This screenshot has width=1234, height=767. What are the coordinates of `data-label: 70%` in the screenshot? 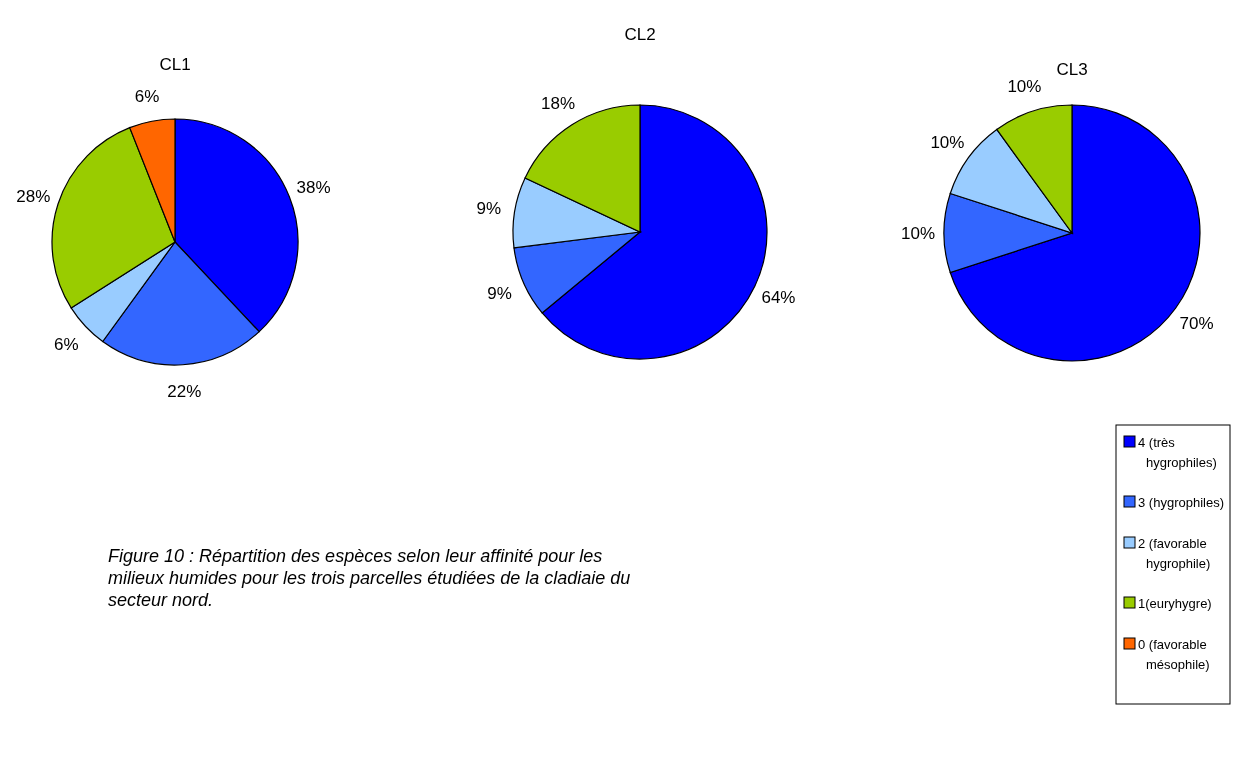 It's located at (1196, 324).